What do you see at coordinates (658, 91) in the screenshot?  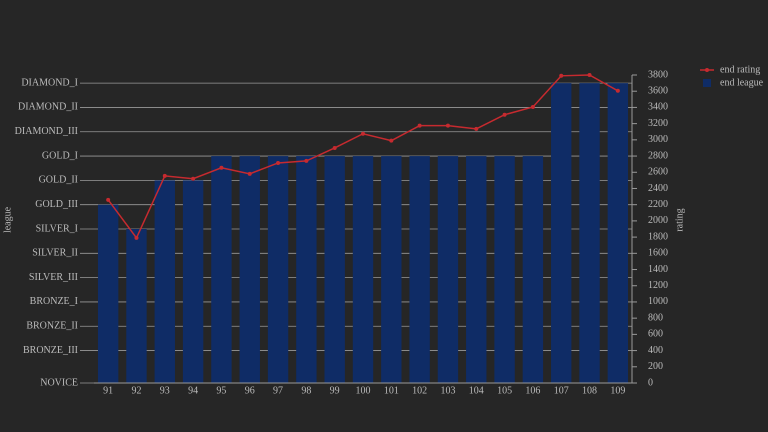 I see `y2-tick-label: 3600` at bounding box center [658, 91].